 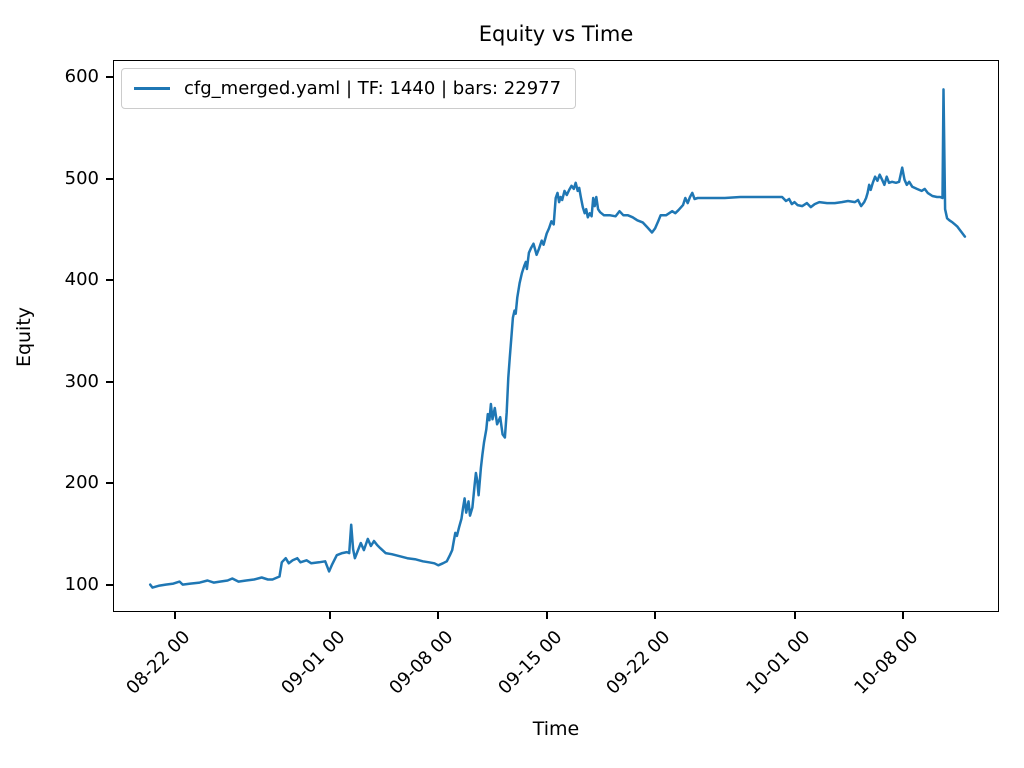 What do you see at coordinates (24, 337) in the screenshot?
I see `y-axis-label: Equity` at bounding box center [24, 337].